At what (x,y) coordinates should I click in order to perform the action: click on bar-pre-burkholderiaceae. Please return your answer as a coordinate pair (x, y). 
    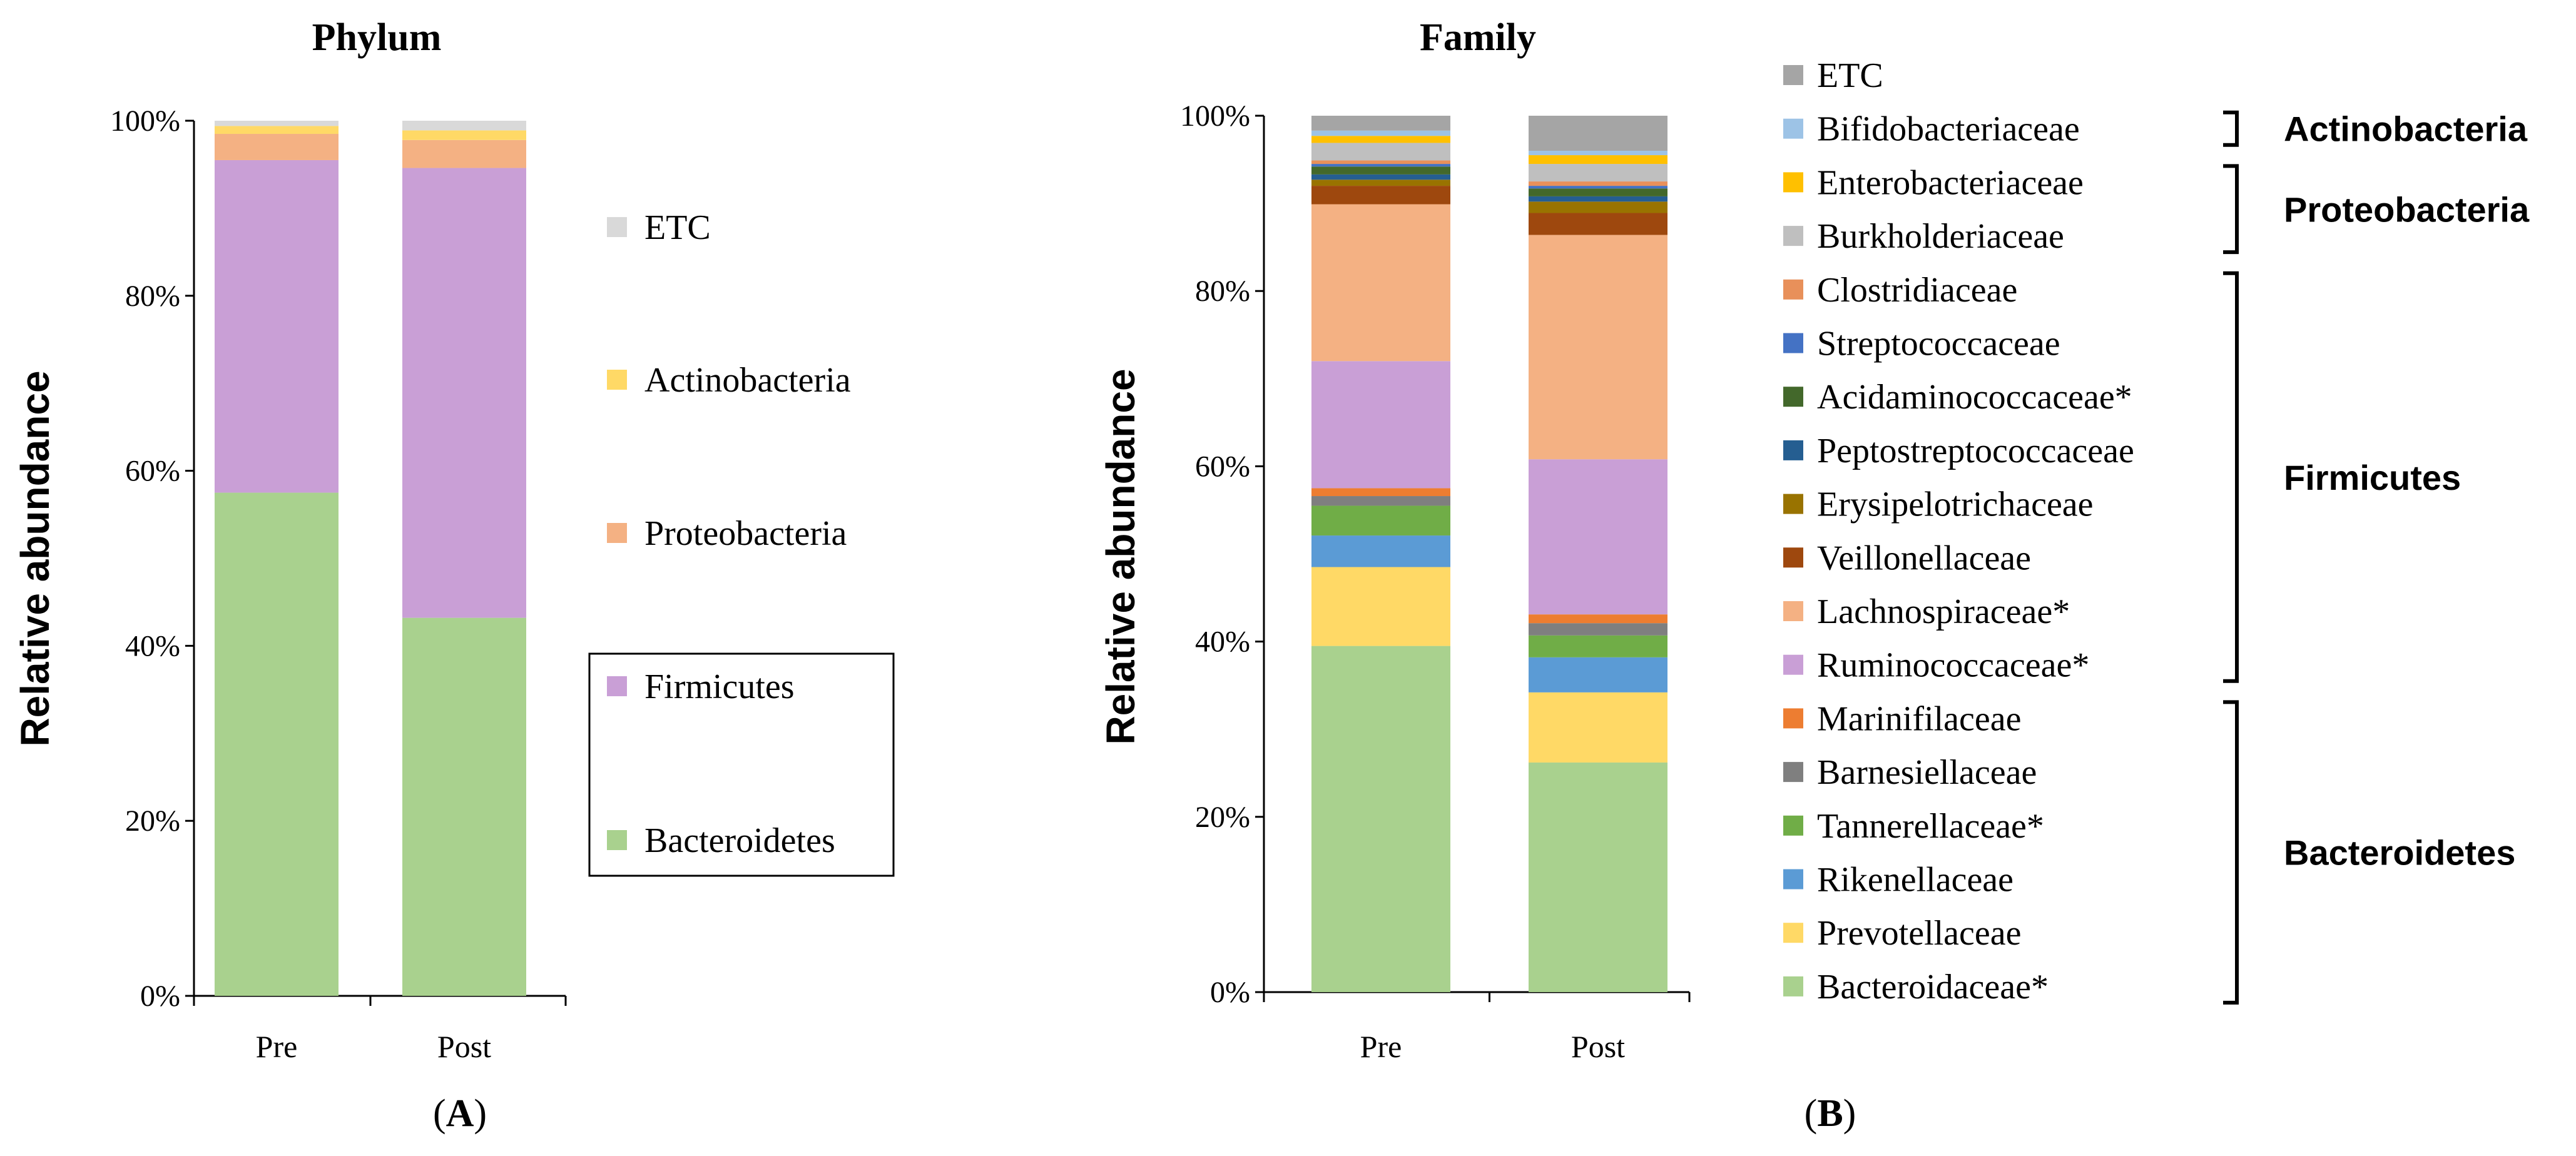
    Looking at the image, I should click on (1380, 152).